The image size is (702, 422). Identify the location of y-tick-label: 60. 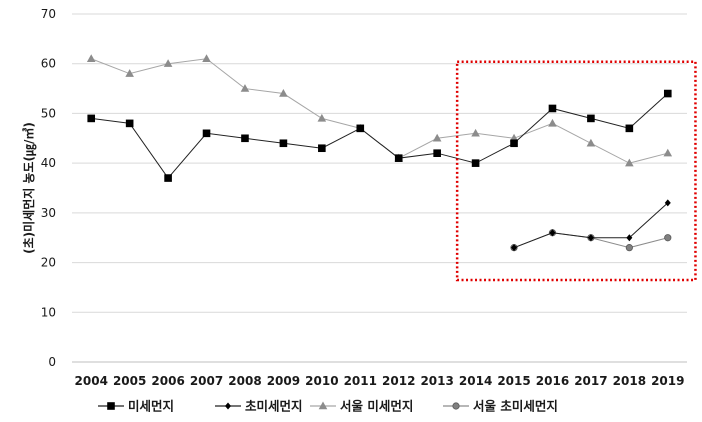
(48, 64).